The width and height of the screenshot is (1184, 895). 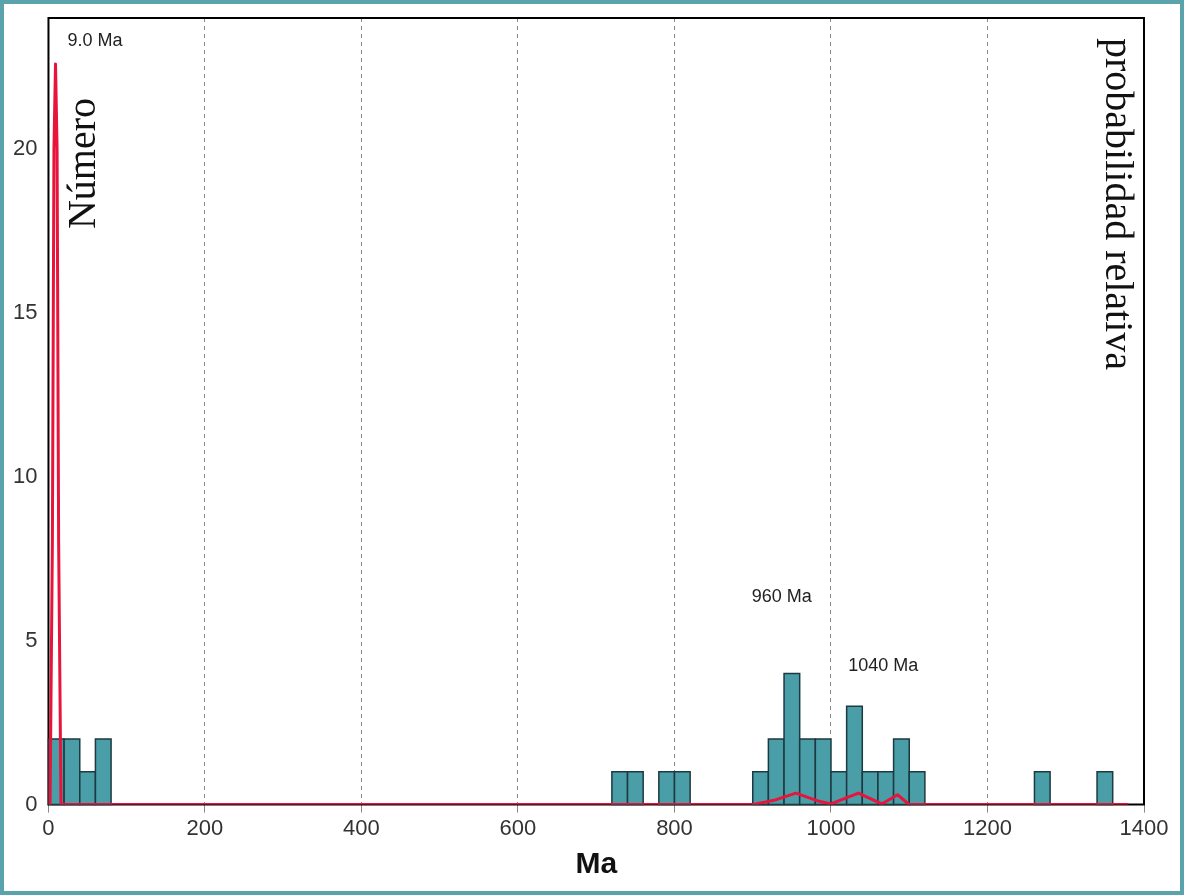 What do you see at coordinates (25, 475) in the screenshot?
I see `y-tick-label: 10` at bounding box center [25, 475].